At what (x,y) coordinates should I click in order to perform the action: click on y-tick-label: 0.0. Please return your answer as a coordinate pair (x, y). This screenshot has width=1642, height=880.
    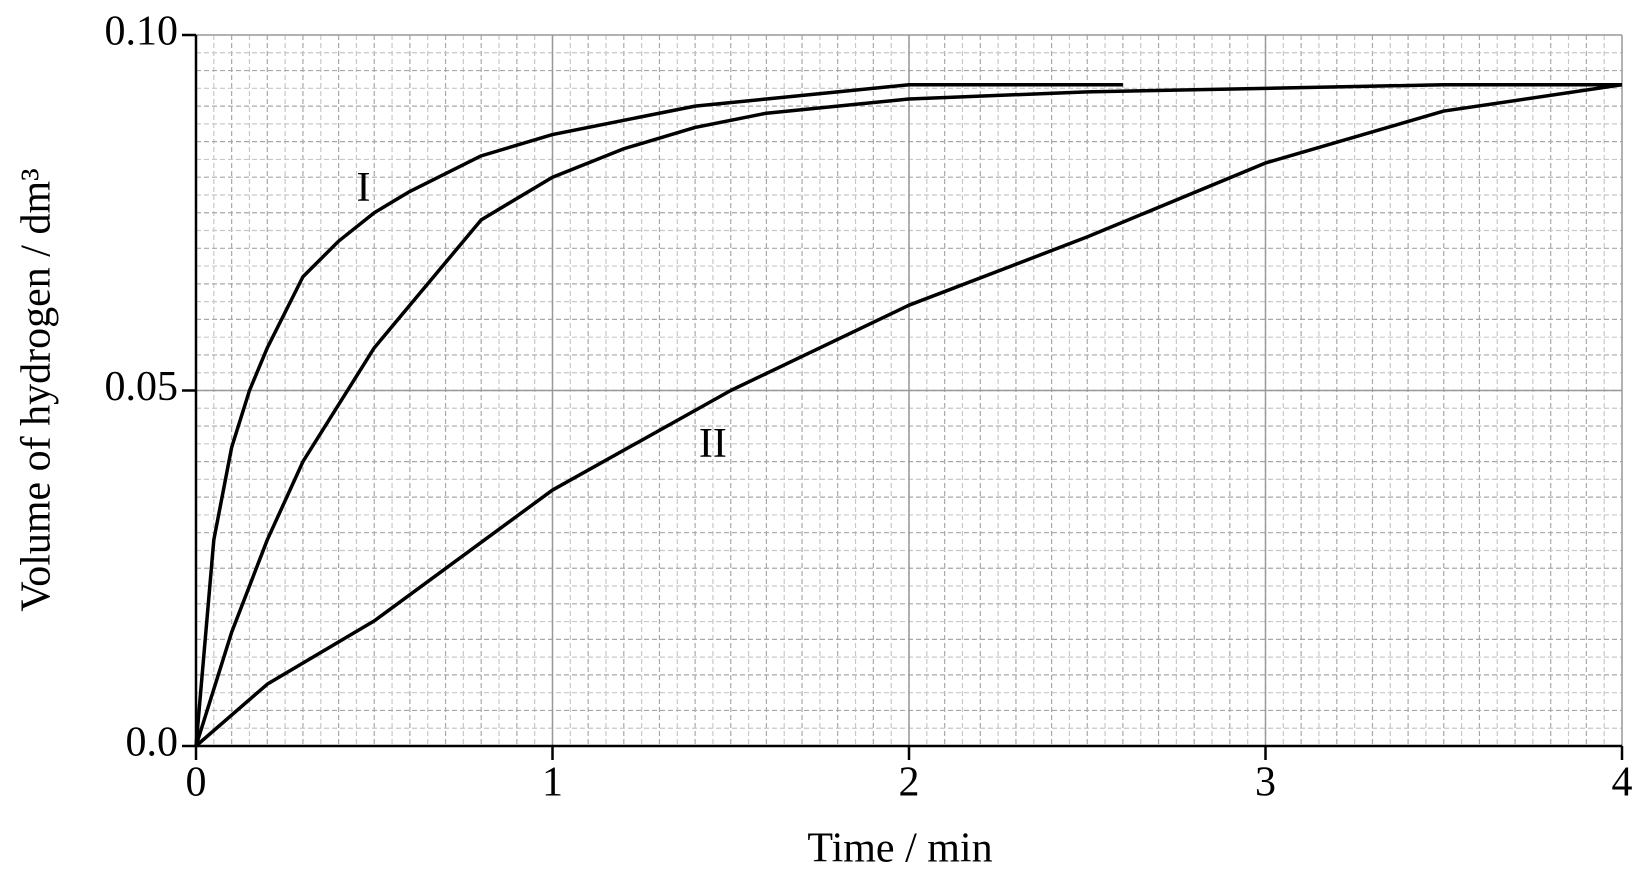
    Looking at the image, I should click on (152, 743).